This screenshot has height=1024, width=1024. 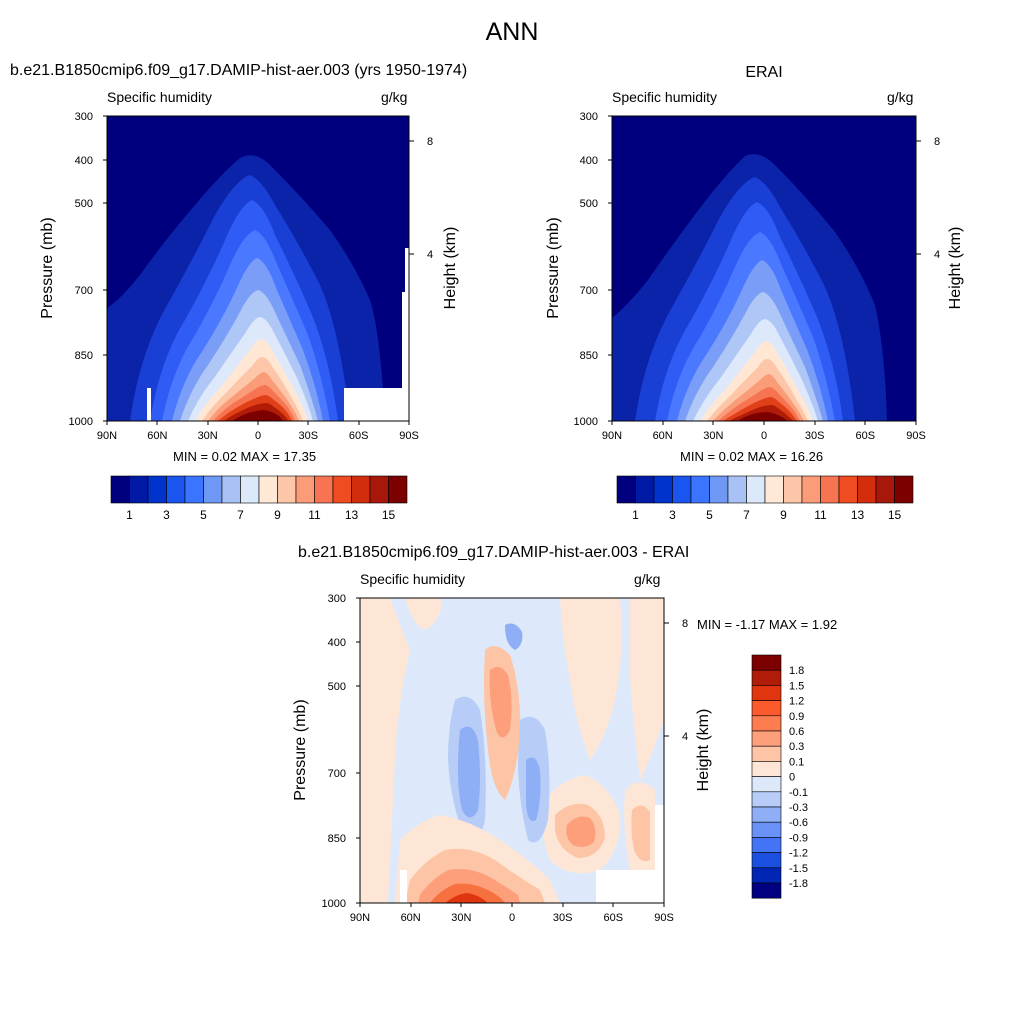 I want to click on panel3-y-right-tick-label: 8, so click(x=685, y=624).